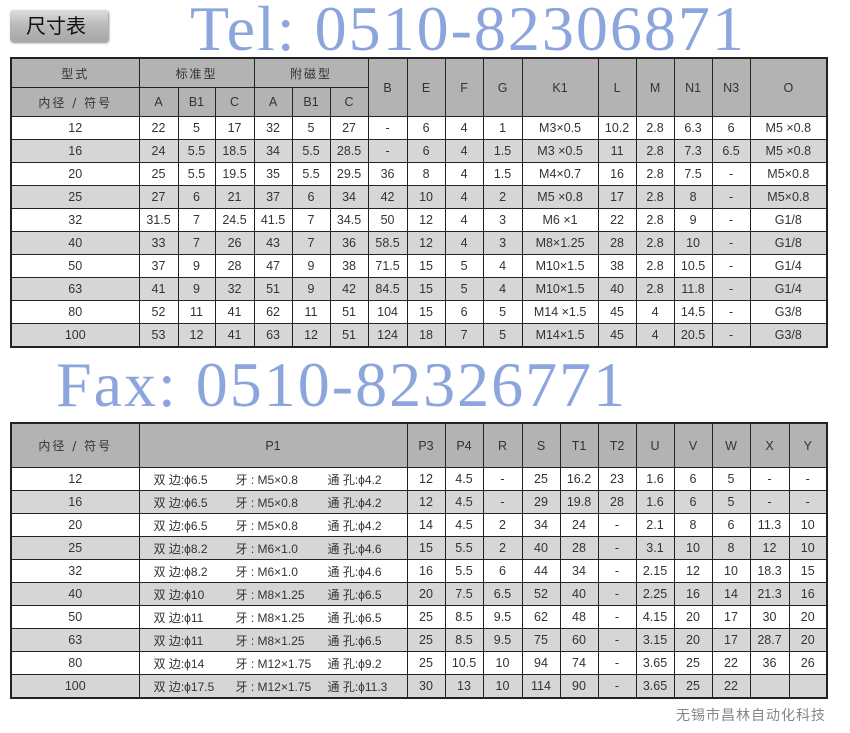 This screenshot has height=733, width=850. Describe the element at coordinates (234, 174) in the screenshot. I see `table-cell: 19.5` at that location.